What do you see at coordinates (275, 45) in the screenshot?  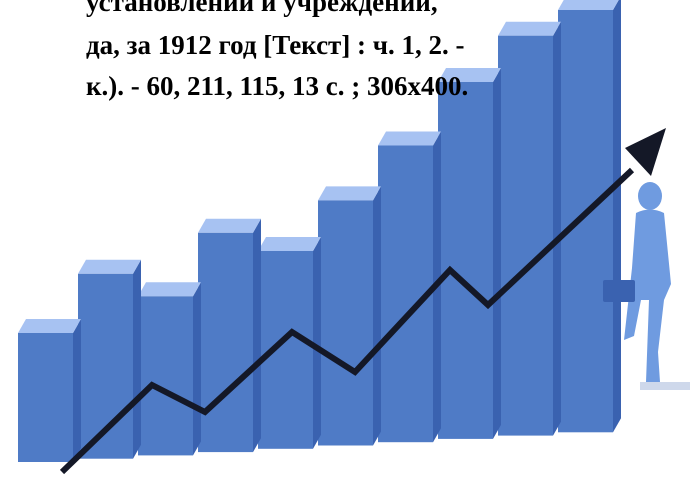 I see `heading-text-line-2: да, за 1912 год [Текст] : ч. 1, 2. -` at bounding box center [275, 45].